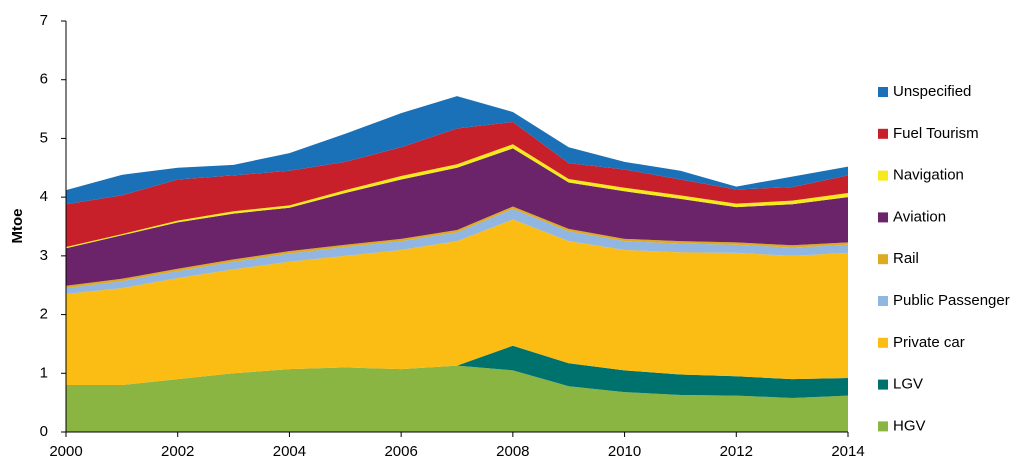 The image size is (1035, 466). What do you see at coordinates (44, 79) in the screenshot?
I see `y-tick-label: 6` at bounding box center [44, 79].